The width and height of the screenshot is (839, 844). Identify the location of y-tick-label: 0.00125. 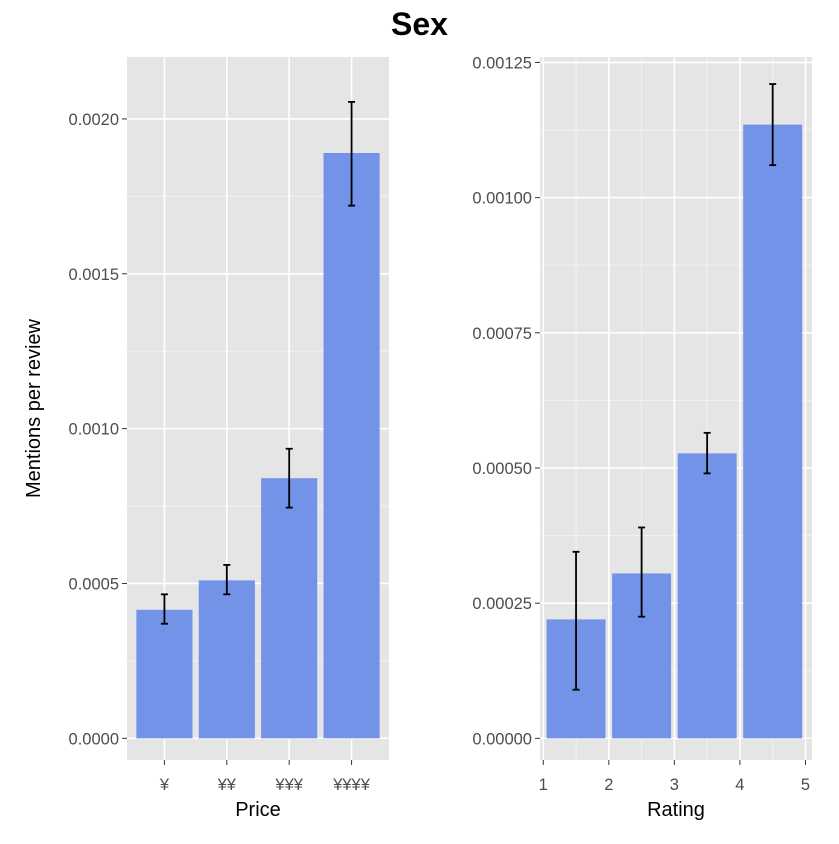
(502, 63).